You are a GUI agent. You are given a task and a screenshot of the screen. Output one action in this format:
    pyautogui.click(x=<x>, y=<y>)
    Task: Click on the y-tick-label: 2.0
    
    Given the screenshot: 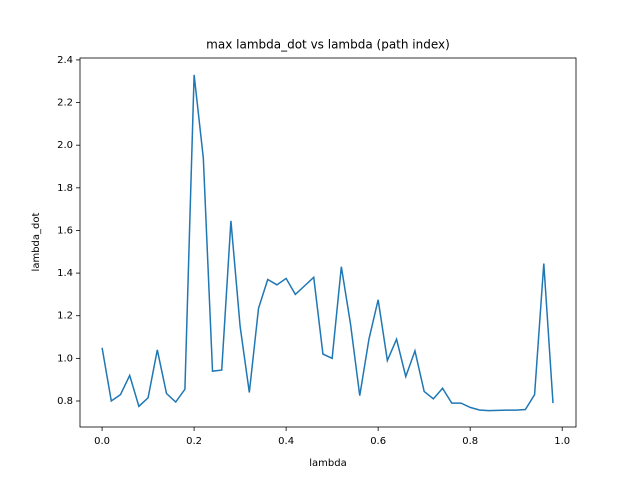 What is the action you would take?
    pyautogui.click(x=65, y=145)
    